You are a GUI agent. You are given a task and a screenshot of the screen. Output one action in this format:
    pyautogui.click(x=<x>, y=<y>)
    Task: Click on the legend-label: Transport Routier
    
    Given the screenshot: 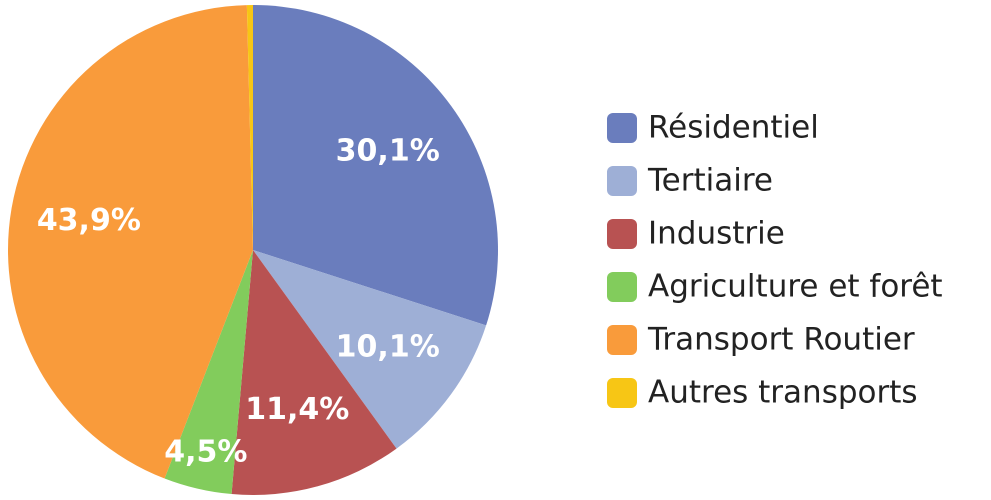 What is the action you would take?
    pyautogui.click(x=781, y=340)
    